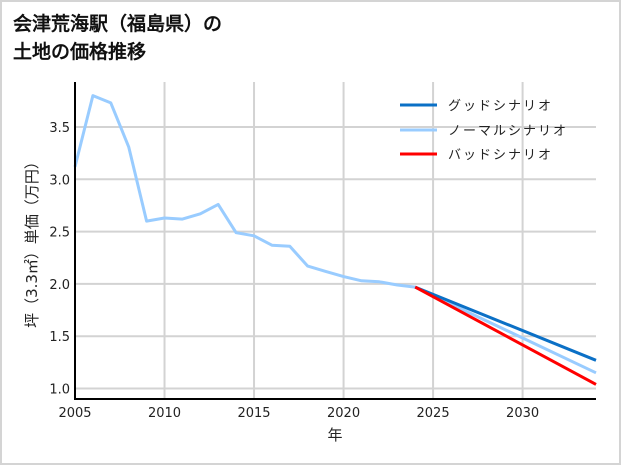 This screenshot has width=621, height=465. I want to click on x-tick-label: 2010, so click(164, 413).